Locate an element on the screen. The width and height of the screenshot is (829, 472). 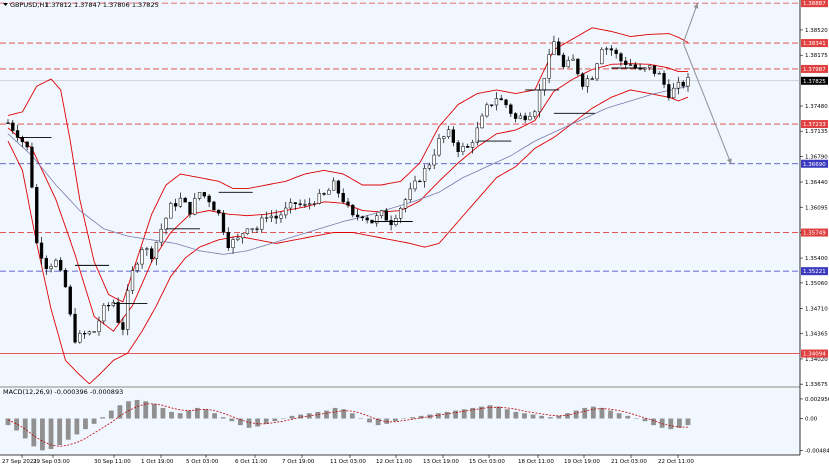
y-tick-label: 1.35060 is located at coordinates (816, 284).